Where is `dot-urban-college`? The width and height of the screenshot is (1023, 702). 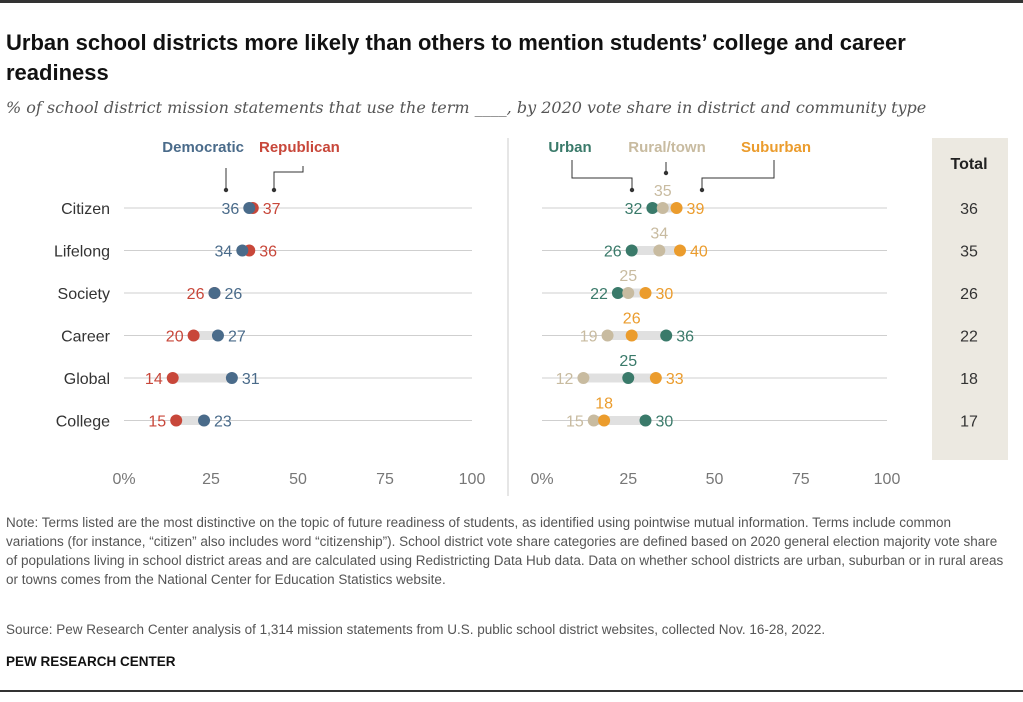 dot-urban-college is located at coordinates (645, 420).